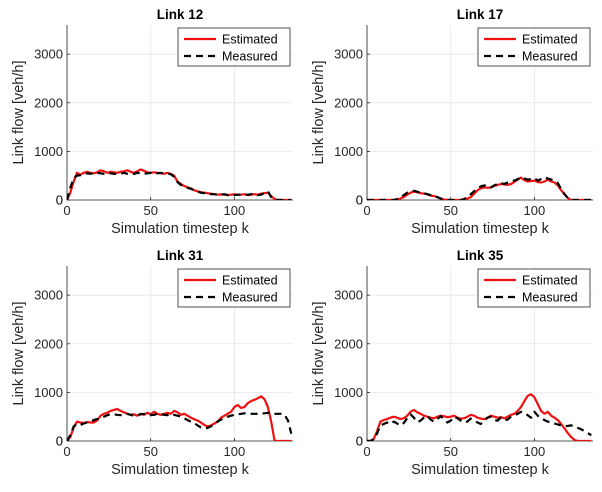 The image size is (602, 492). I want to click on subplot-title: Link 17, so click(480, 14).